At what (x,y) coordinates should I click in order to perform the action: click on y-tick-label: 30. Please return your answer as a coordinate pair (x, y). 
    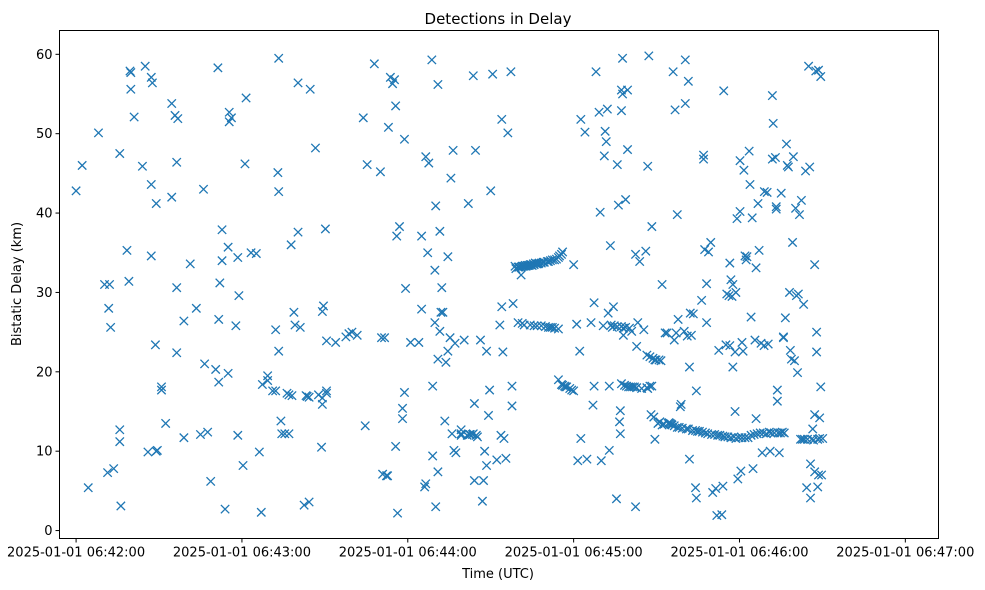
    Looking at the image, I should click on (44, 293).